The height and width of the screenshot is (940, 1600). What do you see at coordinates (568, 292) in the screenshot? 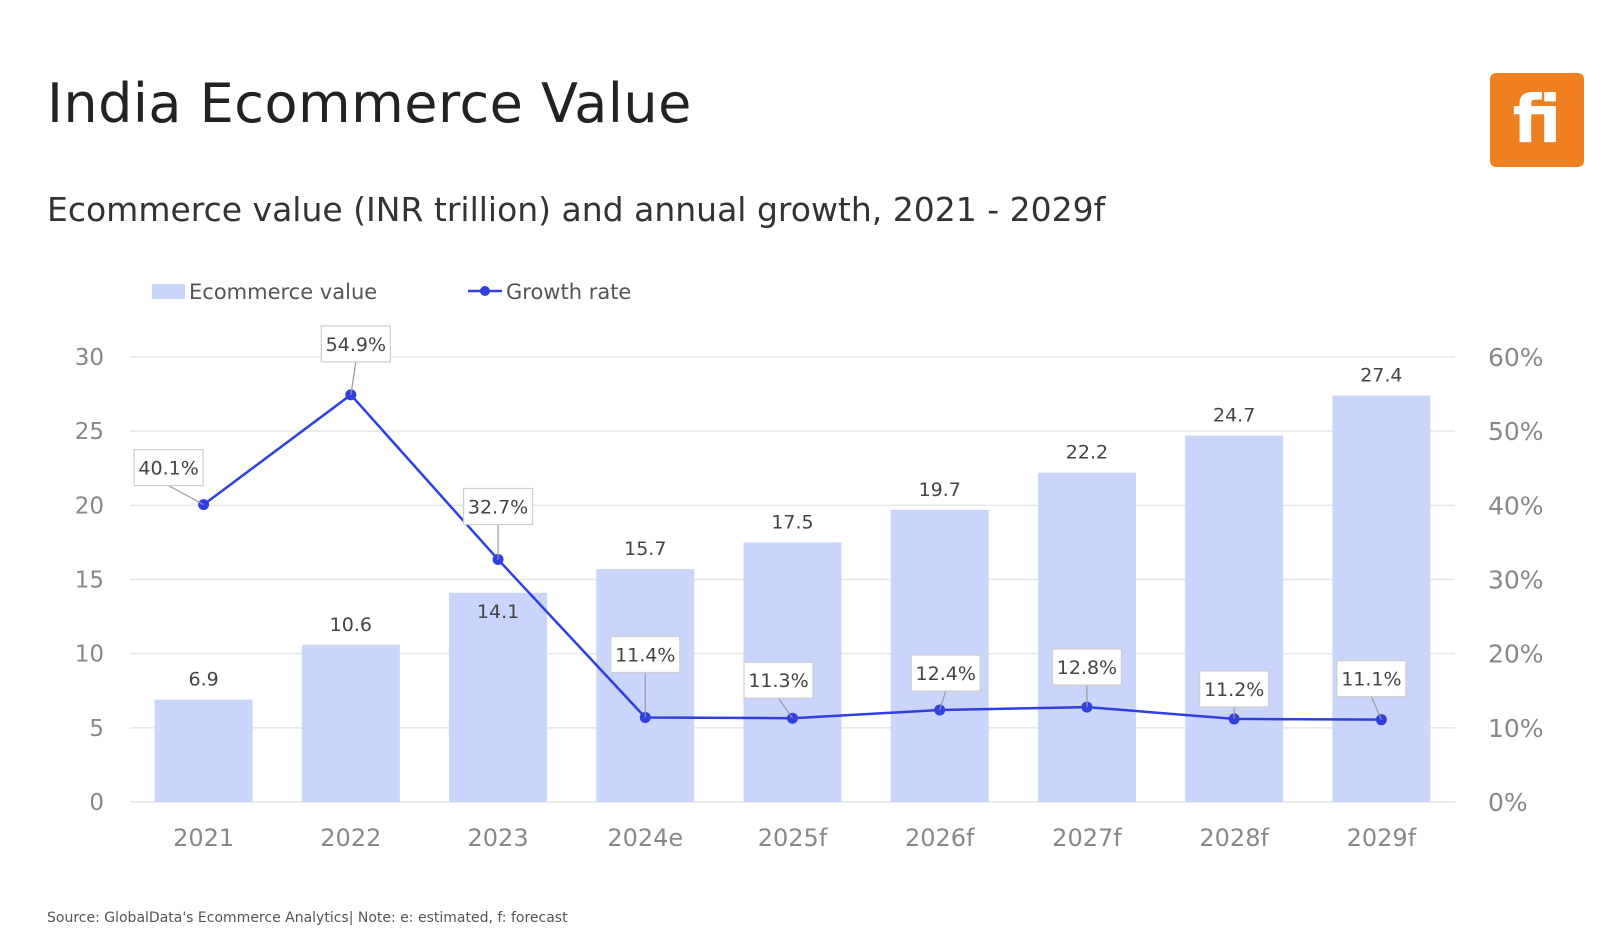
I see `legend-label-line: Growth rate` at bounding box center [568, 292].